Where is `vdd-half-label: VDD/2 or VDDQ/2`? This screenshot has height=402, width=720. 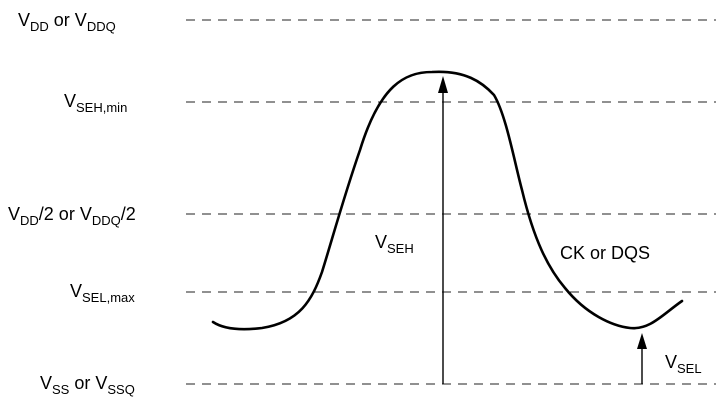 vdd-half-label: VDD/2 or VDDQ/2 is located at coordinates (72, 216).